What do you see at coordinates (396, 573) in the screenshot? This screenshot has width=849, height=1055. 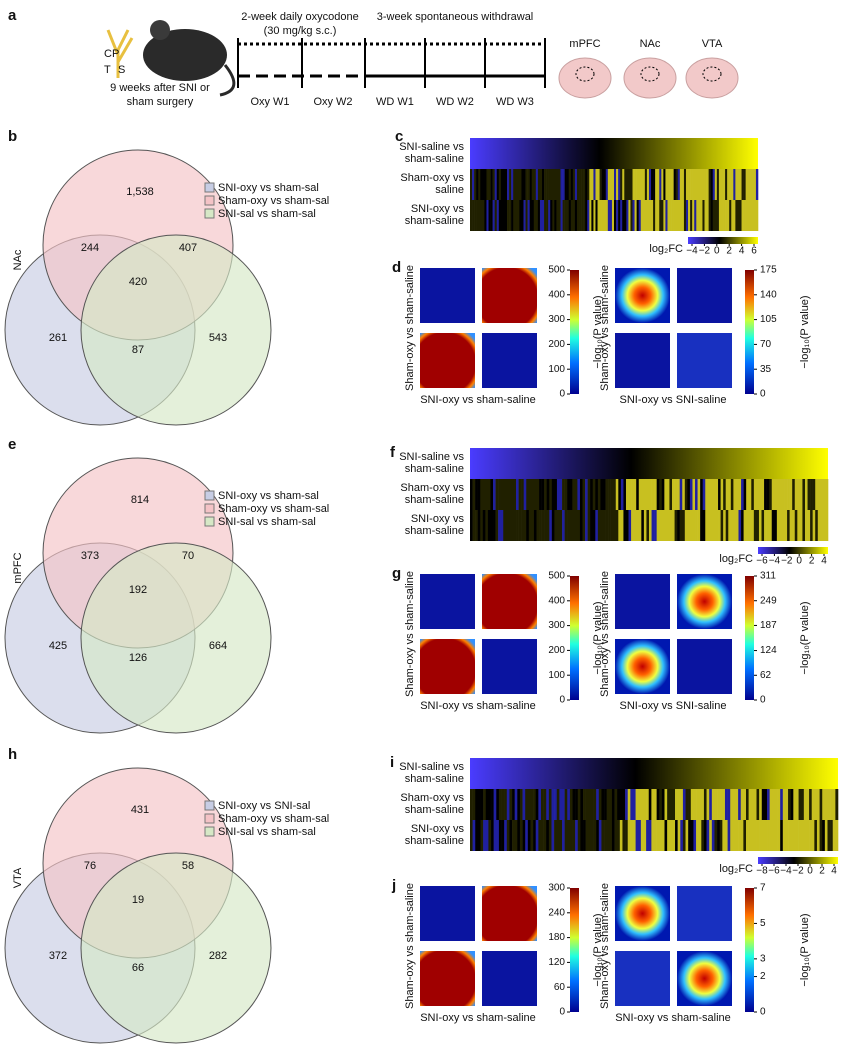 I see `panel-label: g` at bounding box center [396, 573].